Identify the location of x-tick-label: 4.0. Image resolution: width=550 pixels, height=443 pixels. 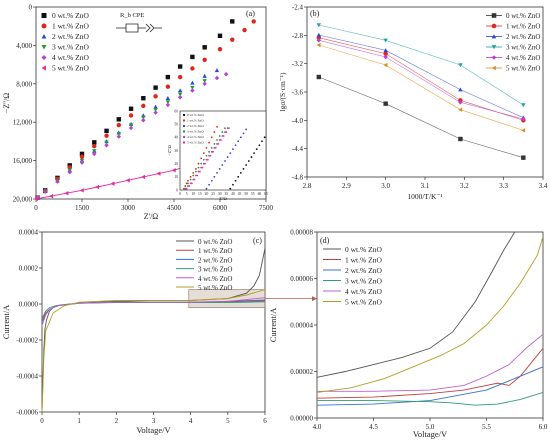
(317, 427).